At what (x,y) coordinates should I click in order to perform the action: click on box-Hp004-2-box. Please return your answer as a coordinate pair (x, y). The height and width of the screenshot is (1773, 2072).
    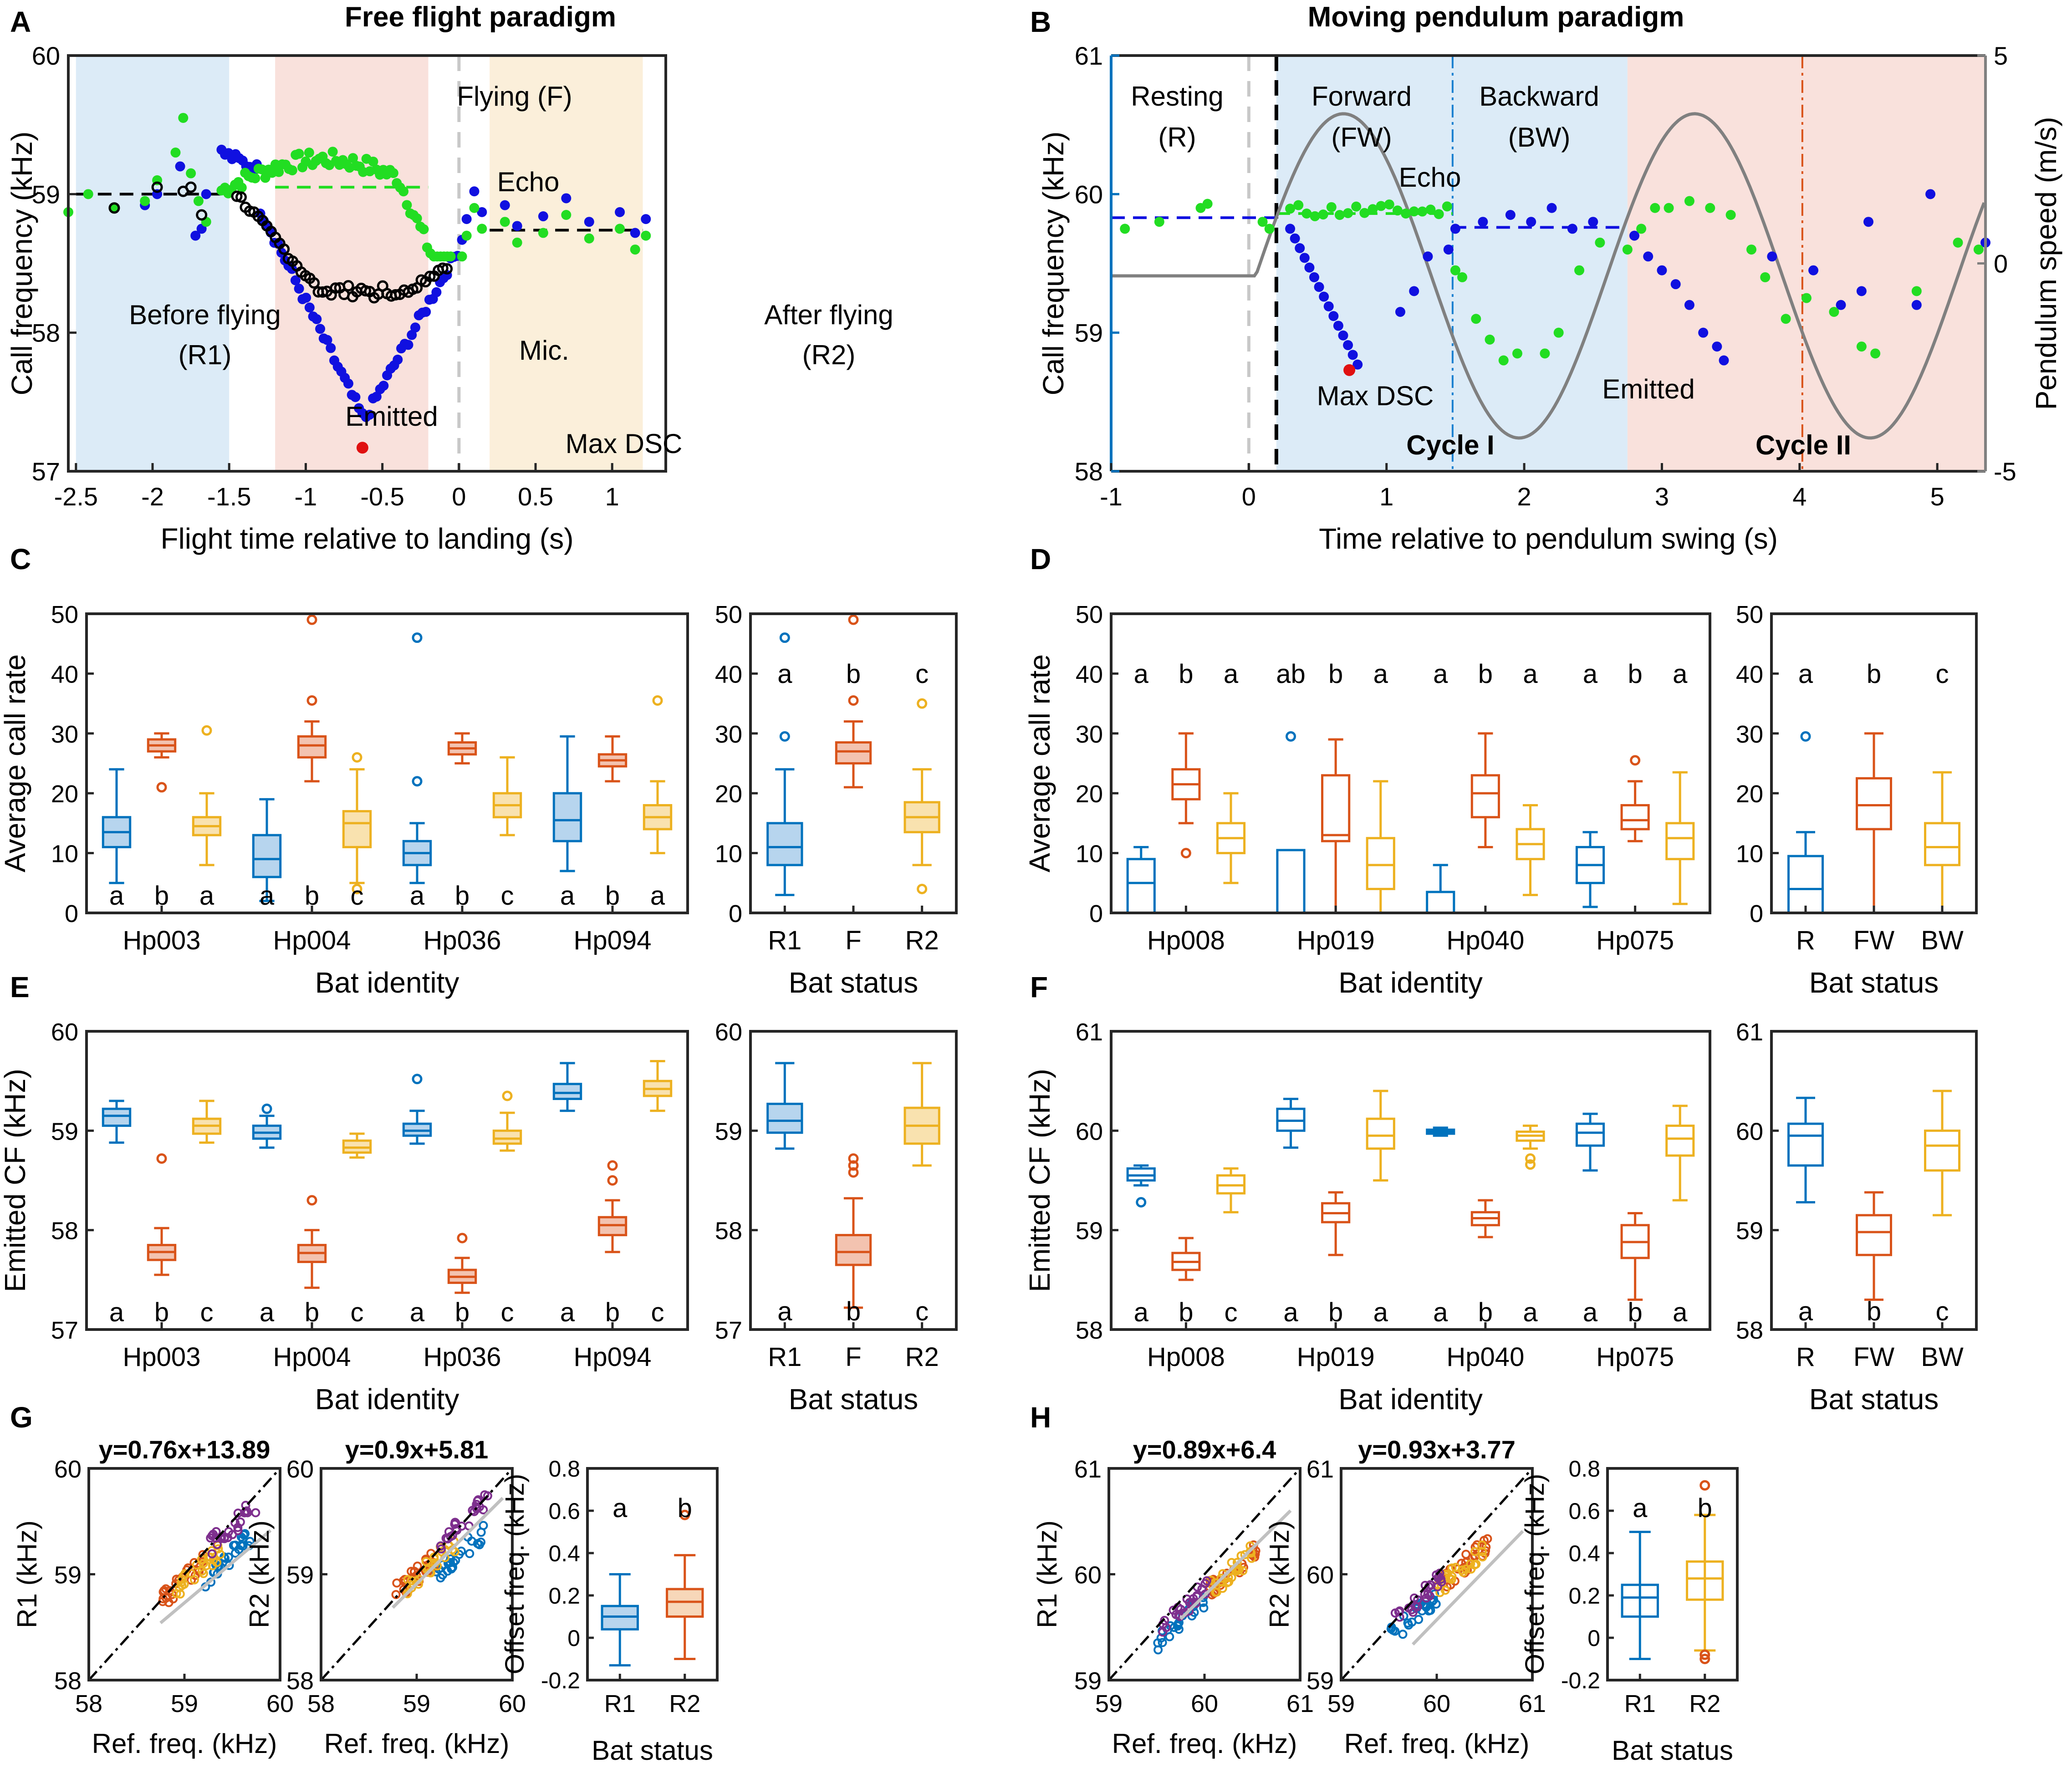
    Looking at the image, I should click on (357, 829).